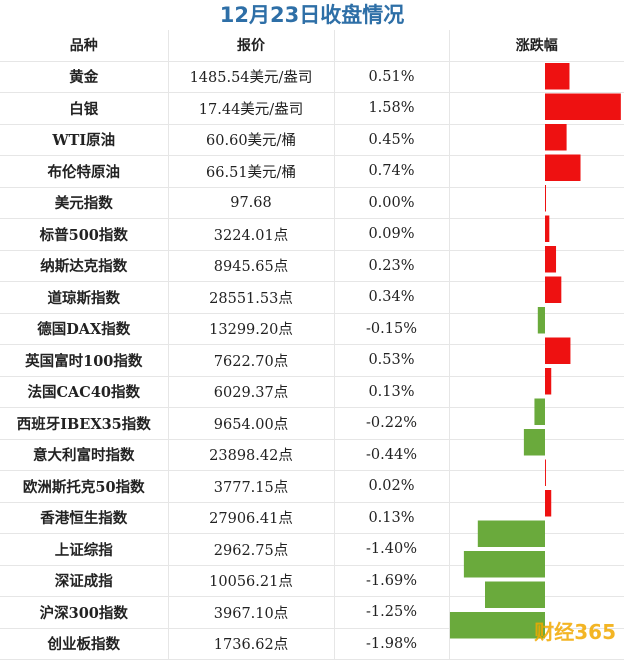 Image resolution: width=624 pixels, height=660 pixels. What do you see at coordinates (84, 644) in the screenshot?
I see `row-variety: 创业板指数` at bounding box center [84, 644].